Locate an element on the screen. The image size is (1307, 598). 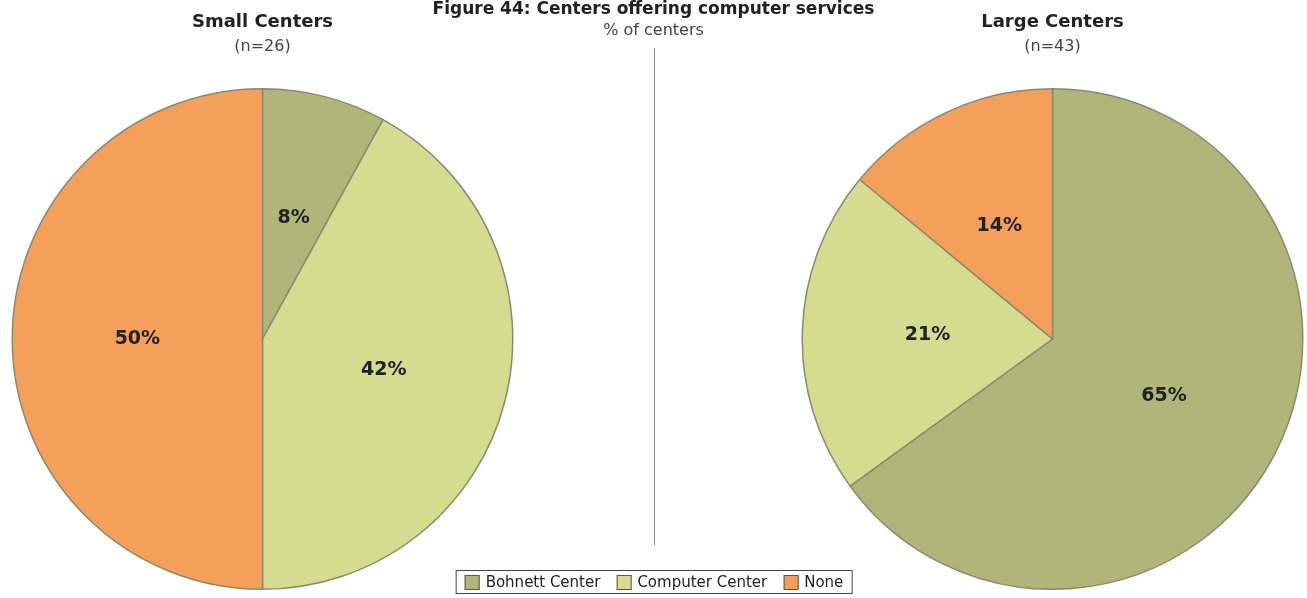
chart-subtitle: (n=43) is located at coordinates (1052, 45).